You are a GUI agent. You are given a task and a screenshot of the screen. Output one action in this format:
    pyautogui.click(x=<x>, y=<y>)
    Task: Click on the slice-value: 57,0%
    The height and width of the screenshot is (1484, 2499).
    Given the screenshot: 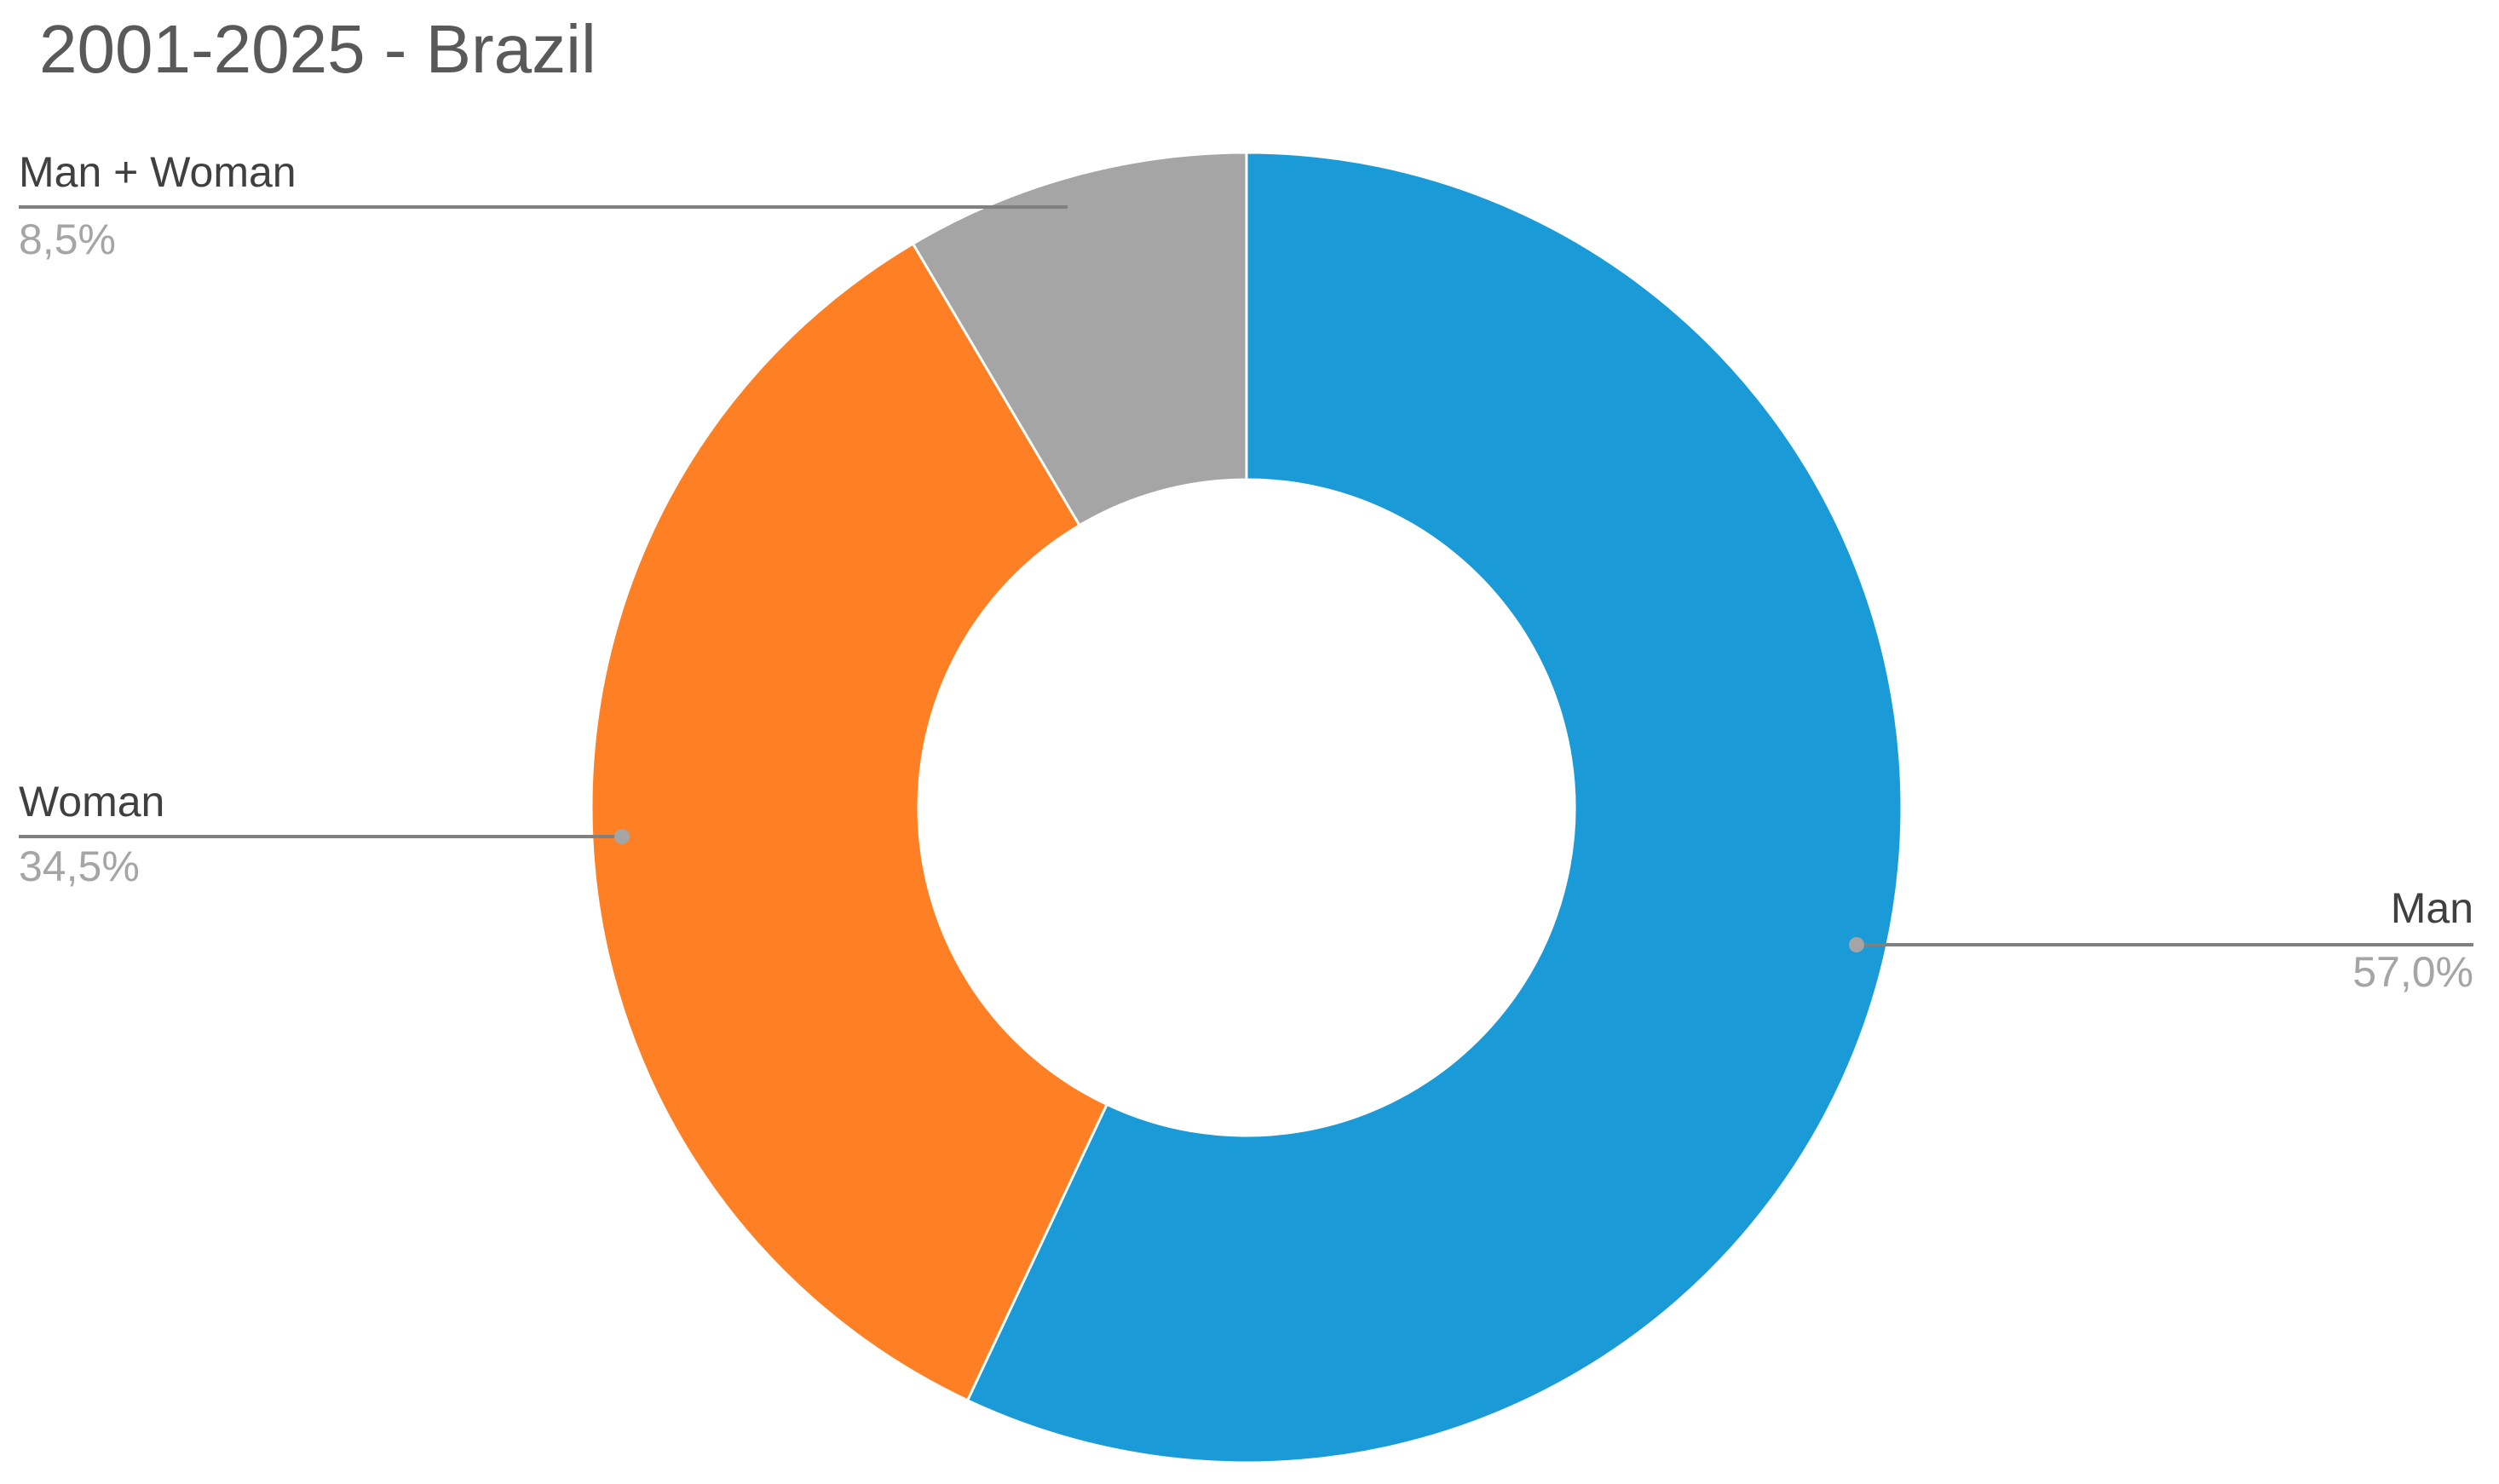 What is the action you would take?
    pyautogui.click(x=2412, y=972)
    